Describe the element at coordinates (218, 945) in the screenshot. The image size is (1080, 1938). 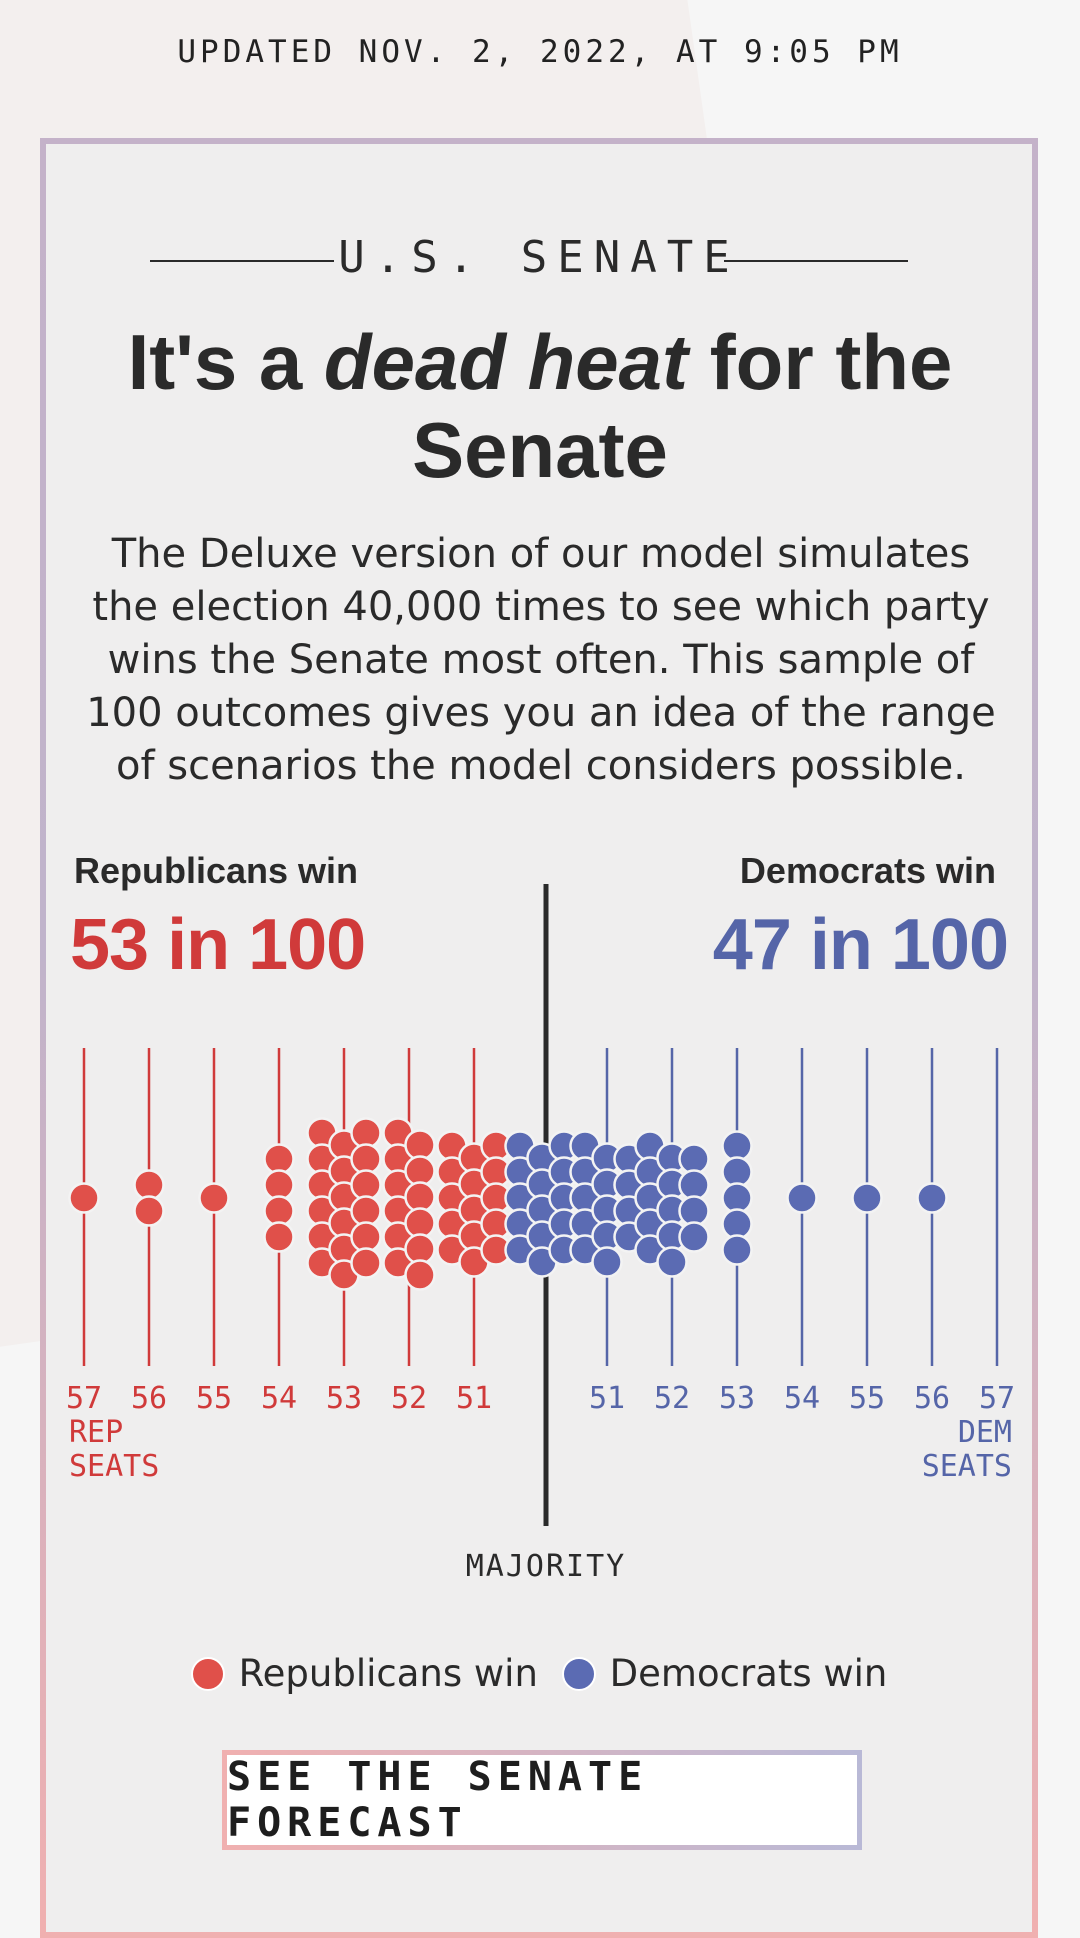
I see `rep-win-value: 53 in 100` at that location.